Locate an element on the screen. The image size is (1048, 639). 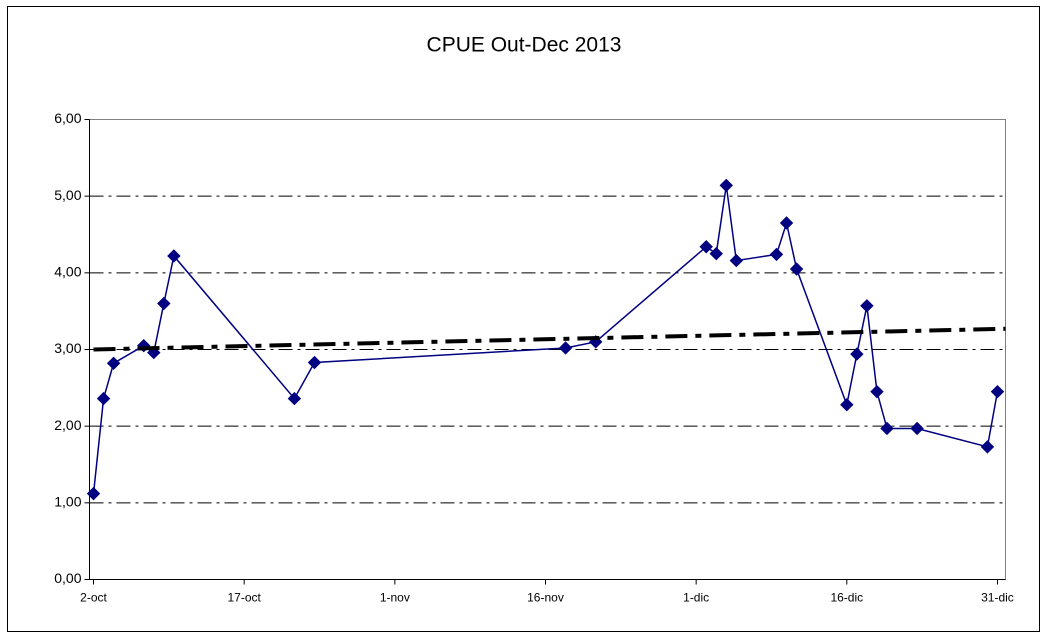
y-tick-label: 0,00 is located at coordinates (67, 578).